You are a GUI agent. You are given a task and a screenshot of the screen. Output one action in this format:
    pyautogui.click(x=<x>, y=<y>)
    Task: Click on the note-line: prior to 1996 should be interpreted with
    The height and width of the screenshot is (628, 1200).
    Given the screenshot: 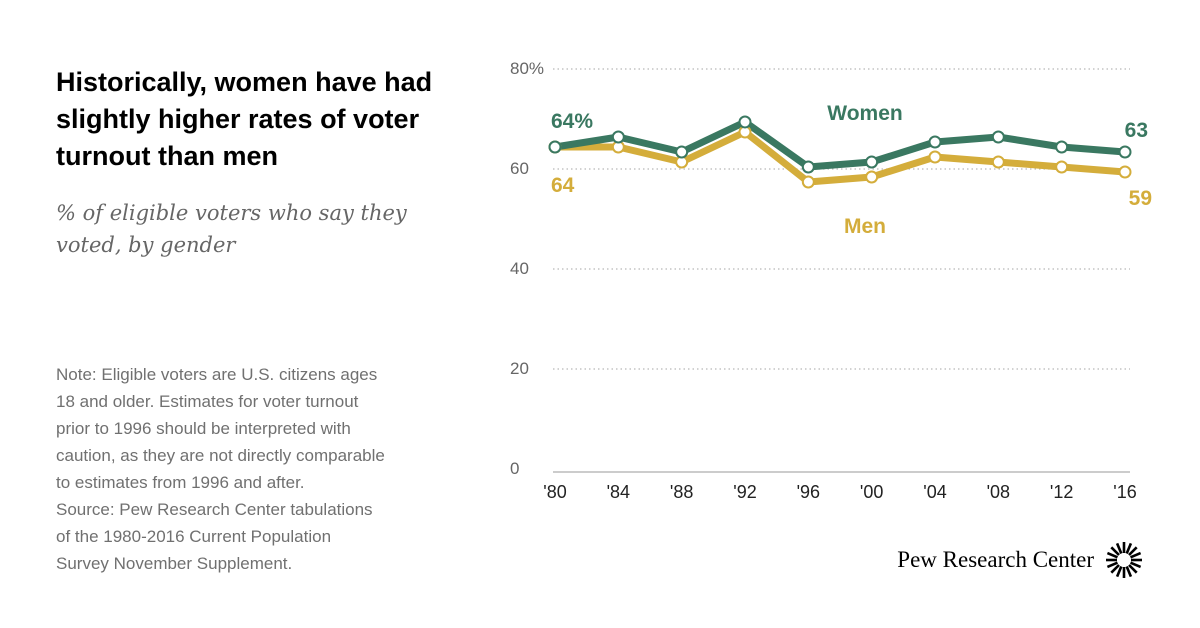 What is the action you would take?
    pyautogui.click(x=203, y=428)
    